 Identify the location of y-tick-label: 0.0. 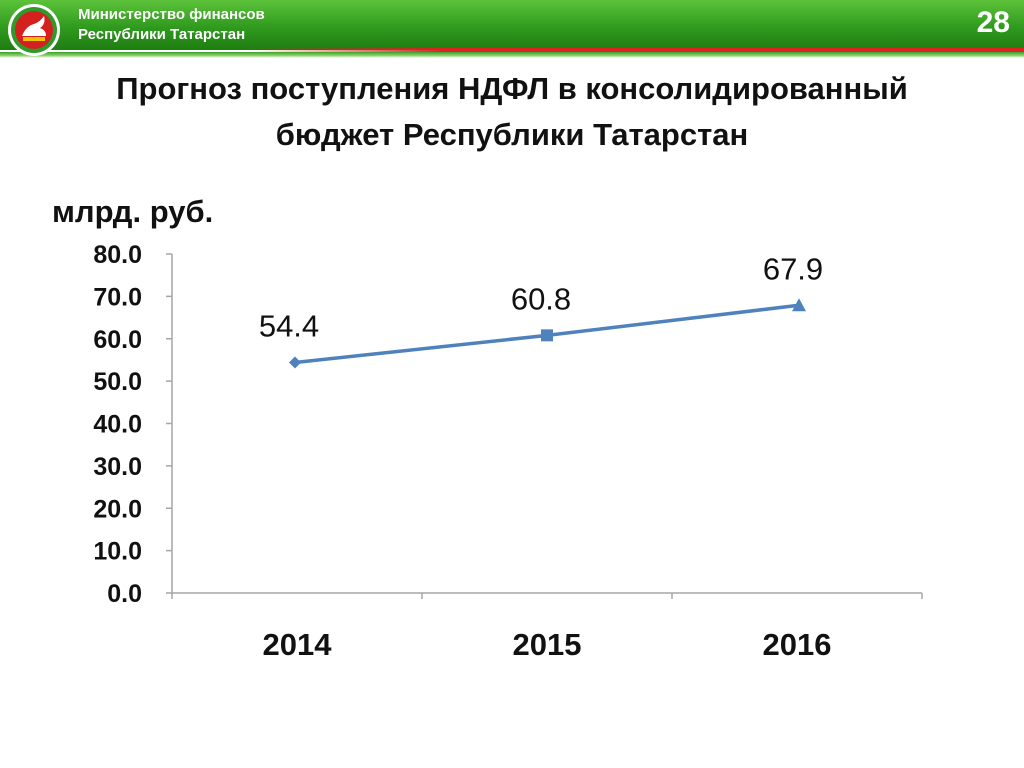
(124, 594).